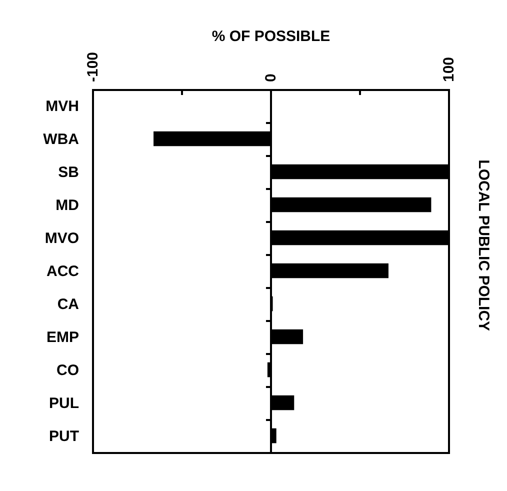 Image resolution: width=507 pixels, height=491 pixels. What do you see at coordinates (483, 246) in the screenshot?
I see `y-axis-title: LOCAL PUBLIC POLICY` at bounding box center [483, 246].